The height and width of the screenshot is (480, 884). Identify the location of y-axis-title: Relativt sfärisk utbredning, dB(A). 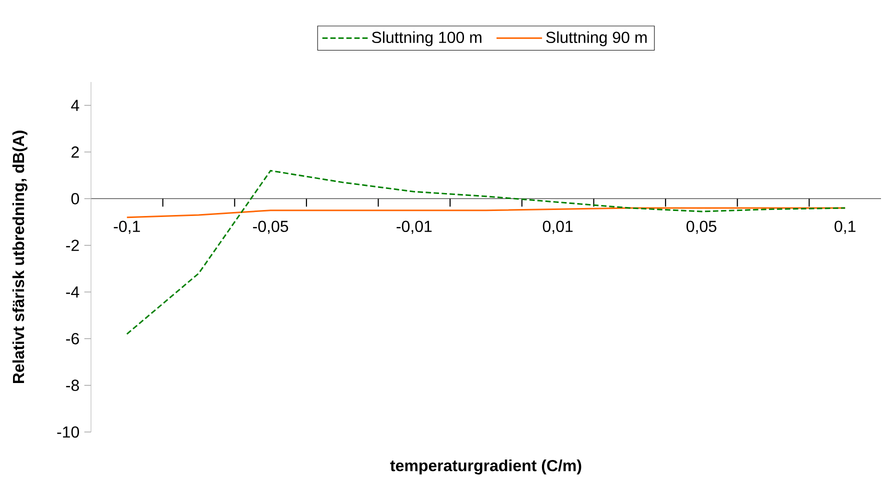
(20, 257).